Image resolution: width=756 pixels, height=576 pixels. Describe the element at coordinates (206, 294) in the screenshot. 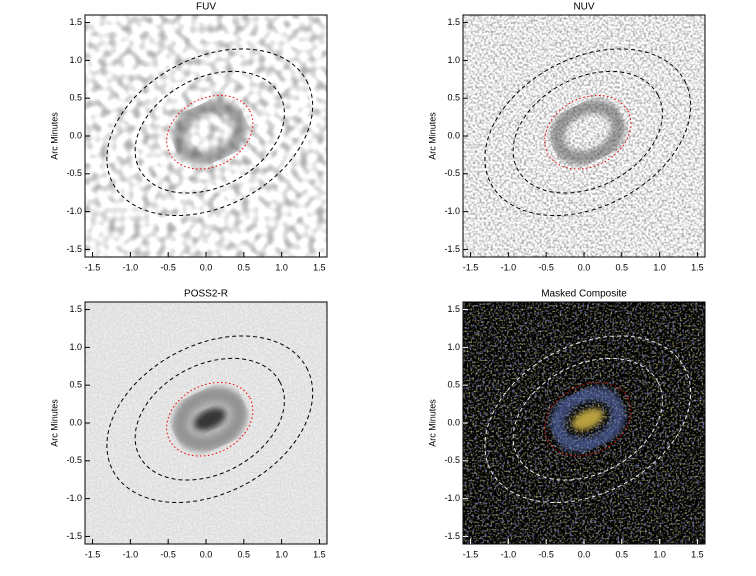

I see `panel-title: POSS2-R` at that location.